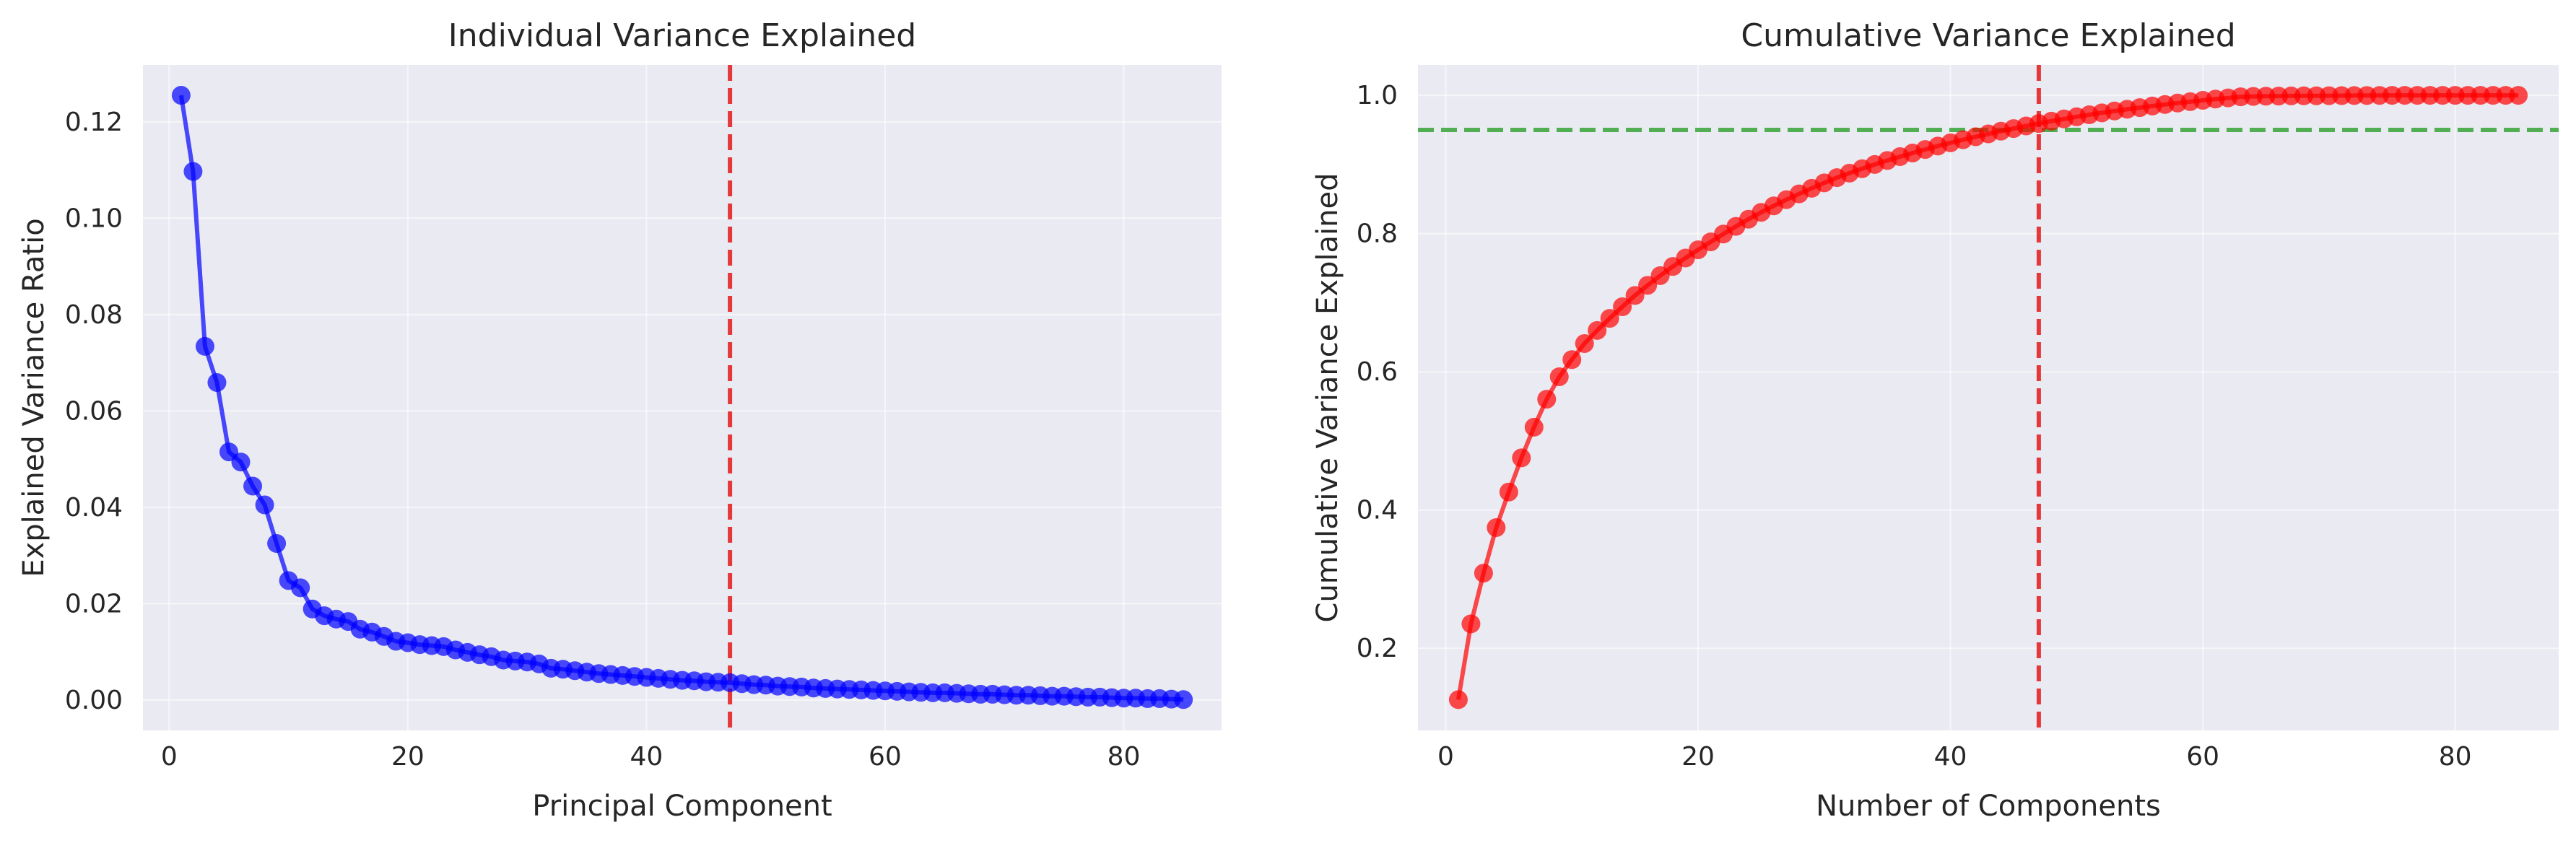 The height and width of the screenshot is (843, 2576). I want to click on y-tick-label: 0.08, so click(94, 315).